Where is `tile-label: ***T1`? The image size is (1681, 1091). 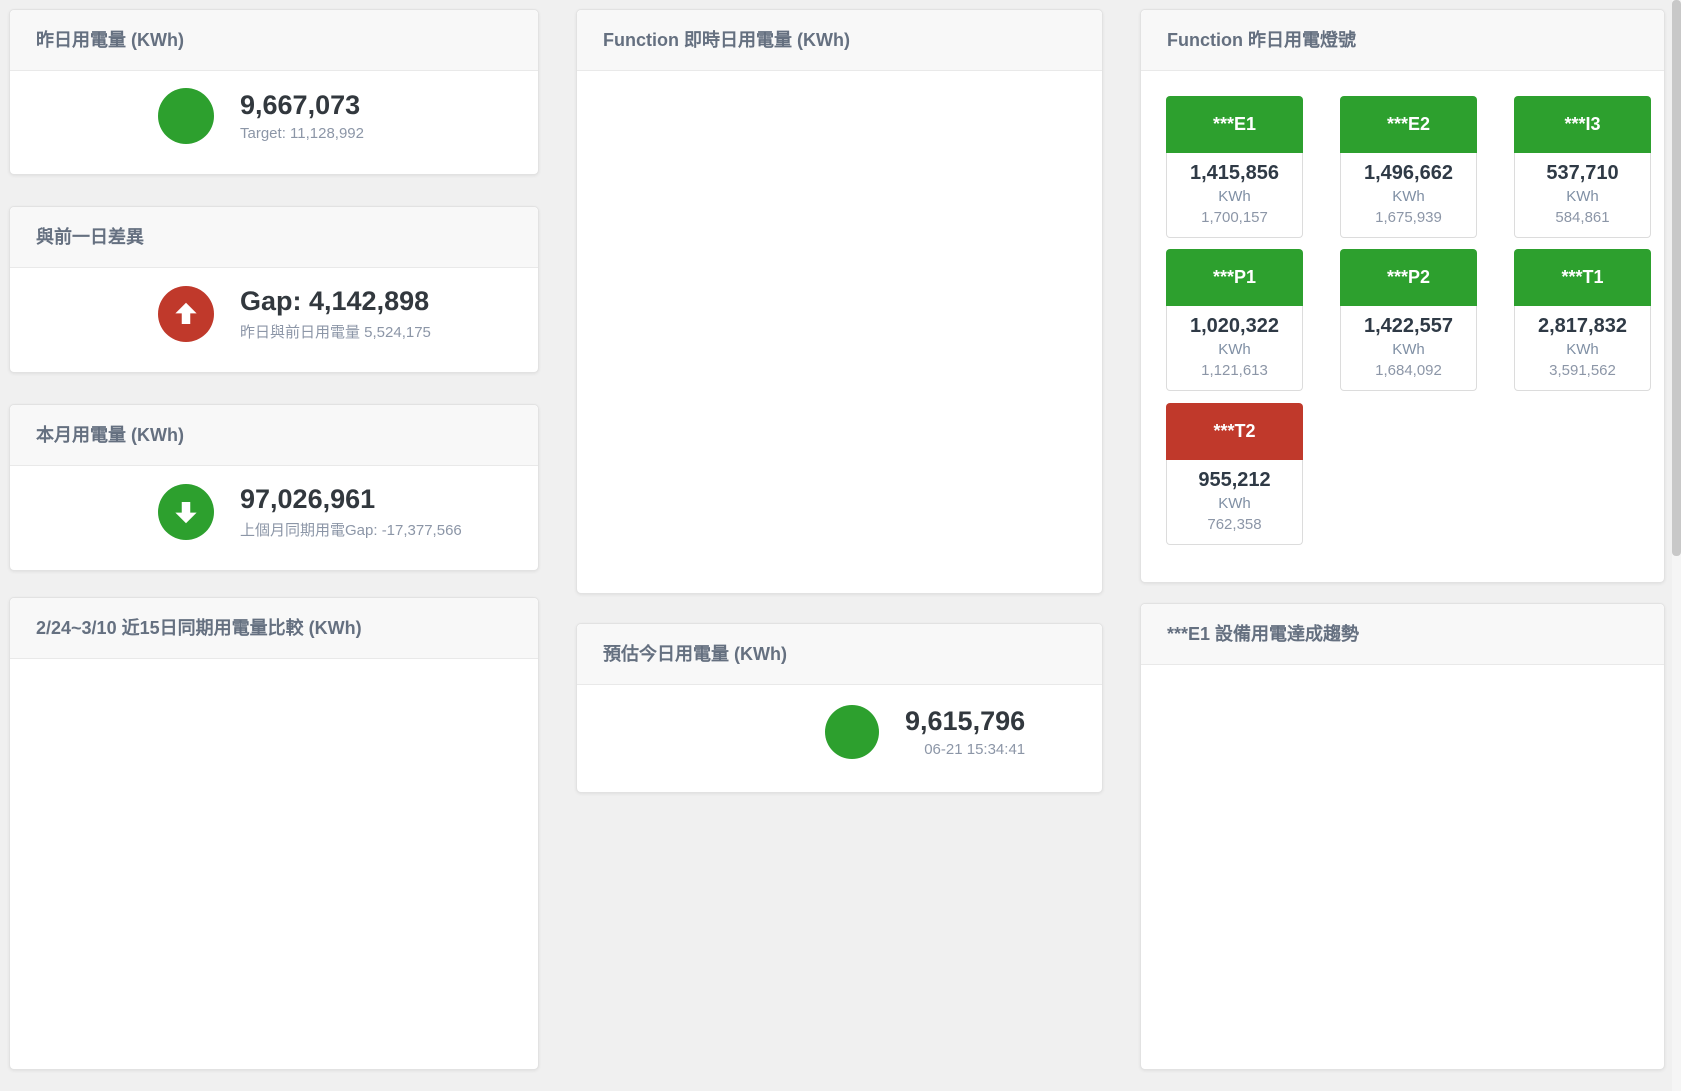
tile-label: ***T1 is located at coordinates (1582, 277).